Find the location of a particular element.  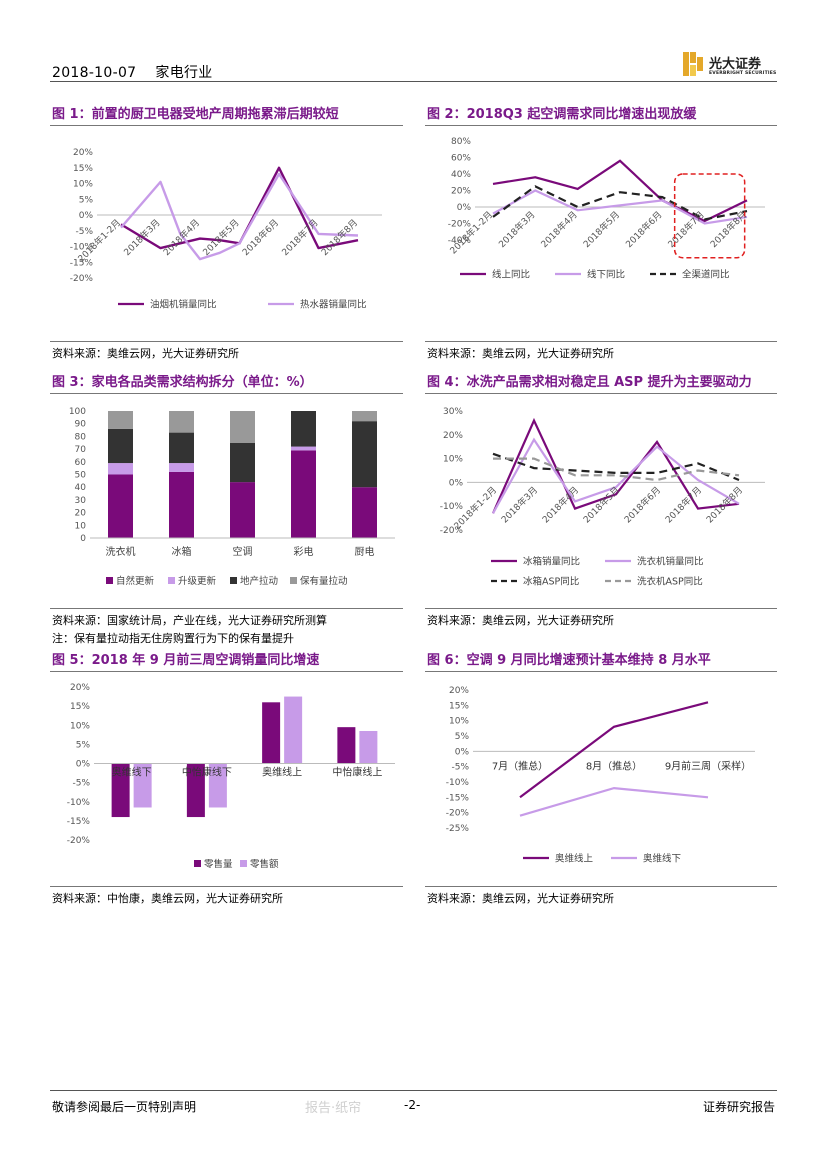

legend-label: 洗衣机ASP同比 is located at coordinates (670, 582).